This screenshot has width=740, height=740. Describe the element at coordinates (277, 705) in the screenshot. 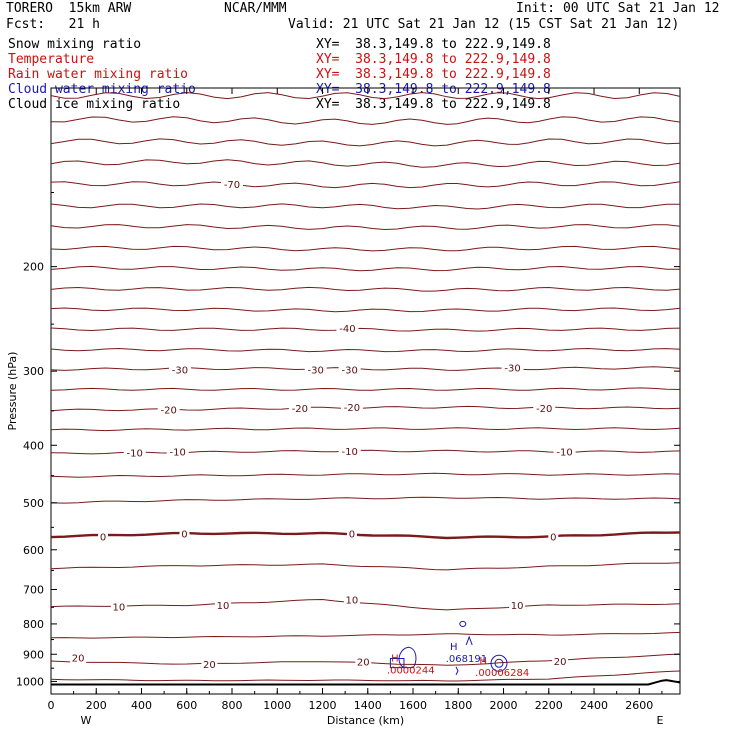

I see `x-tick-label: 1000` at that location.